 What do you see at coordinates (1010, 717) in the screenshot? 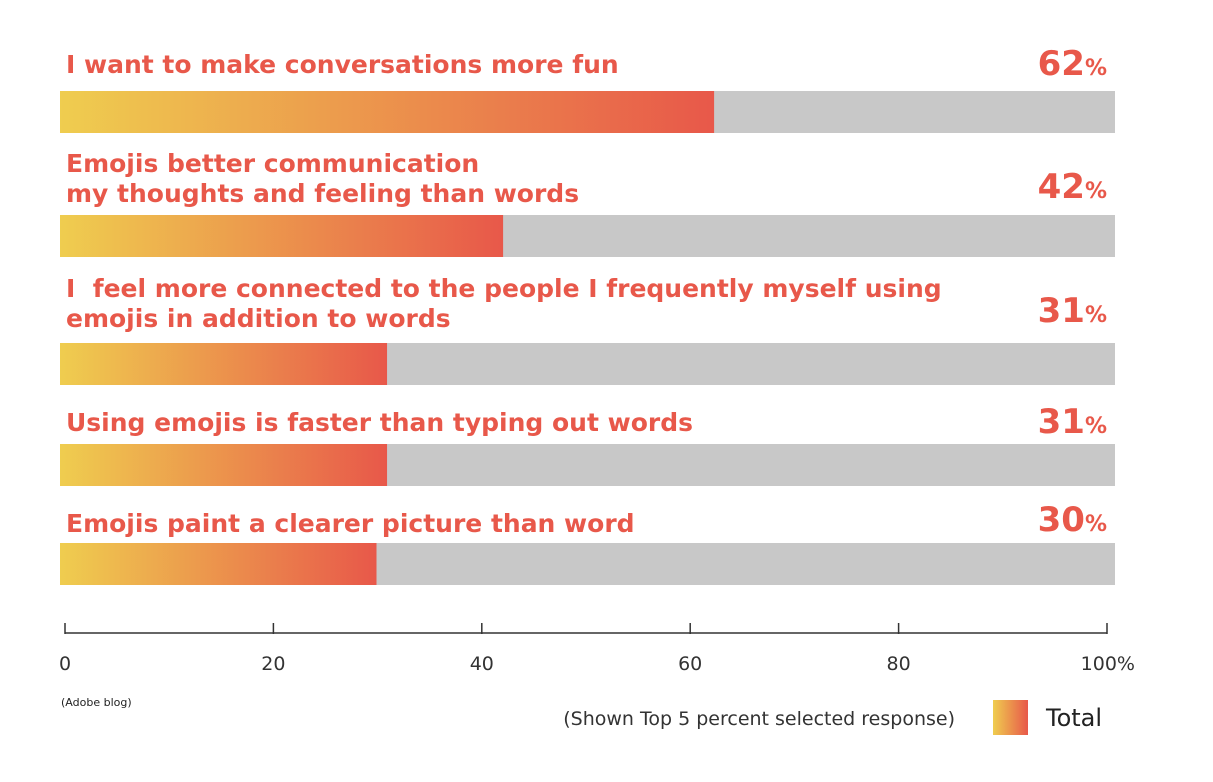
I see `legend-swatch` at bounding box center [1010, 717].